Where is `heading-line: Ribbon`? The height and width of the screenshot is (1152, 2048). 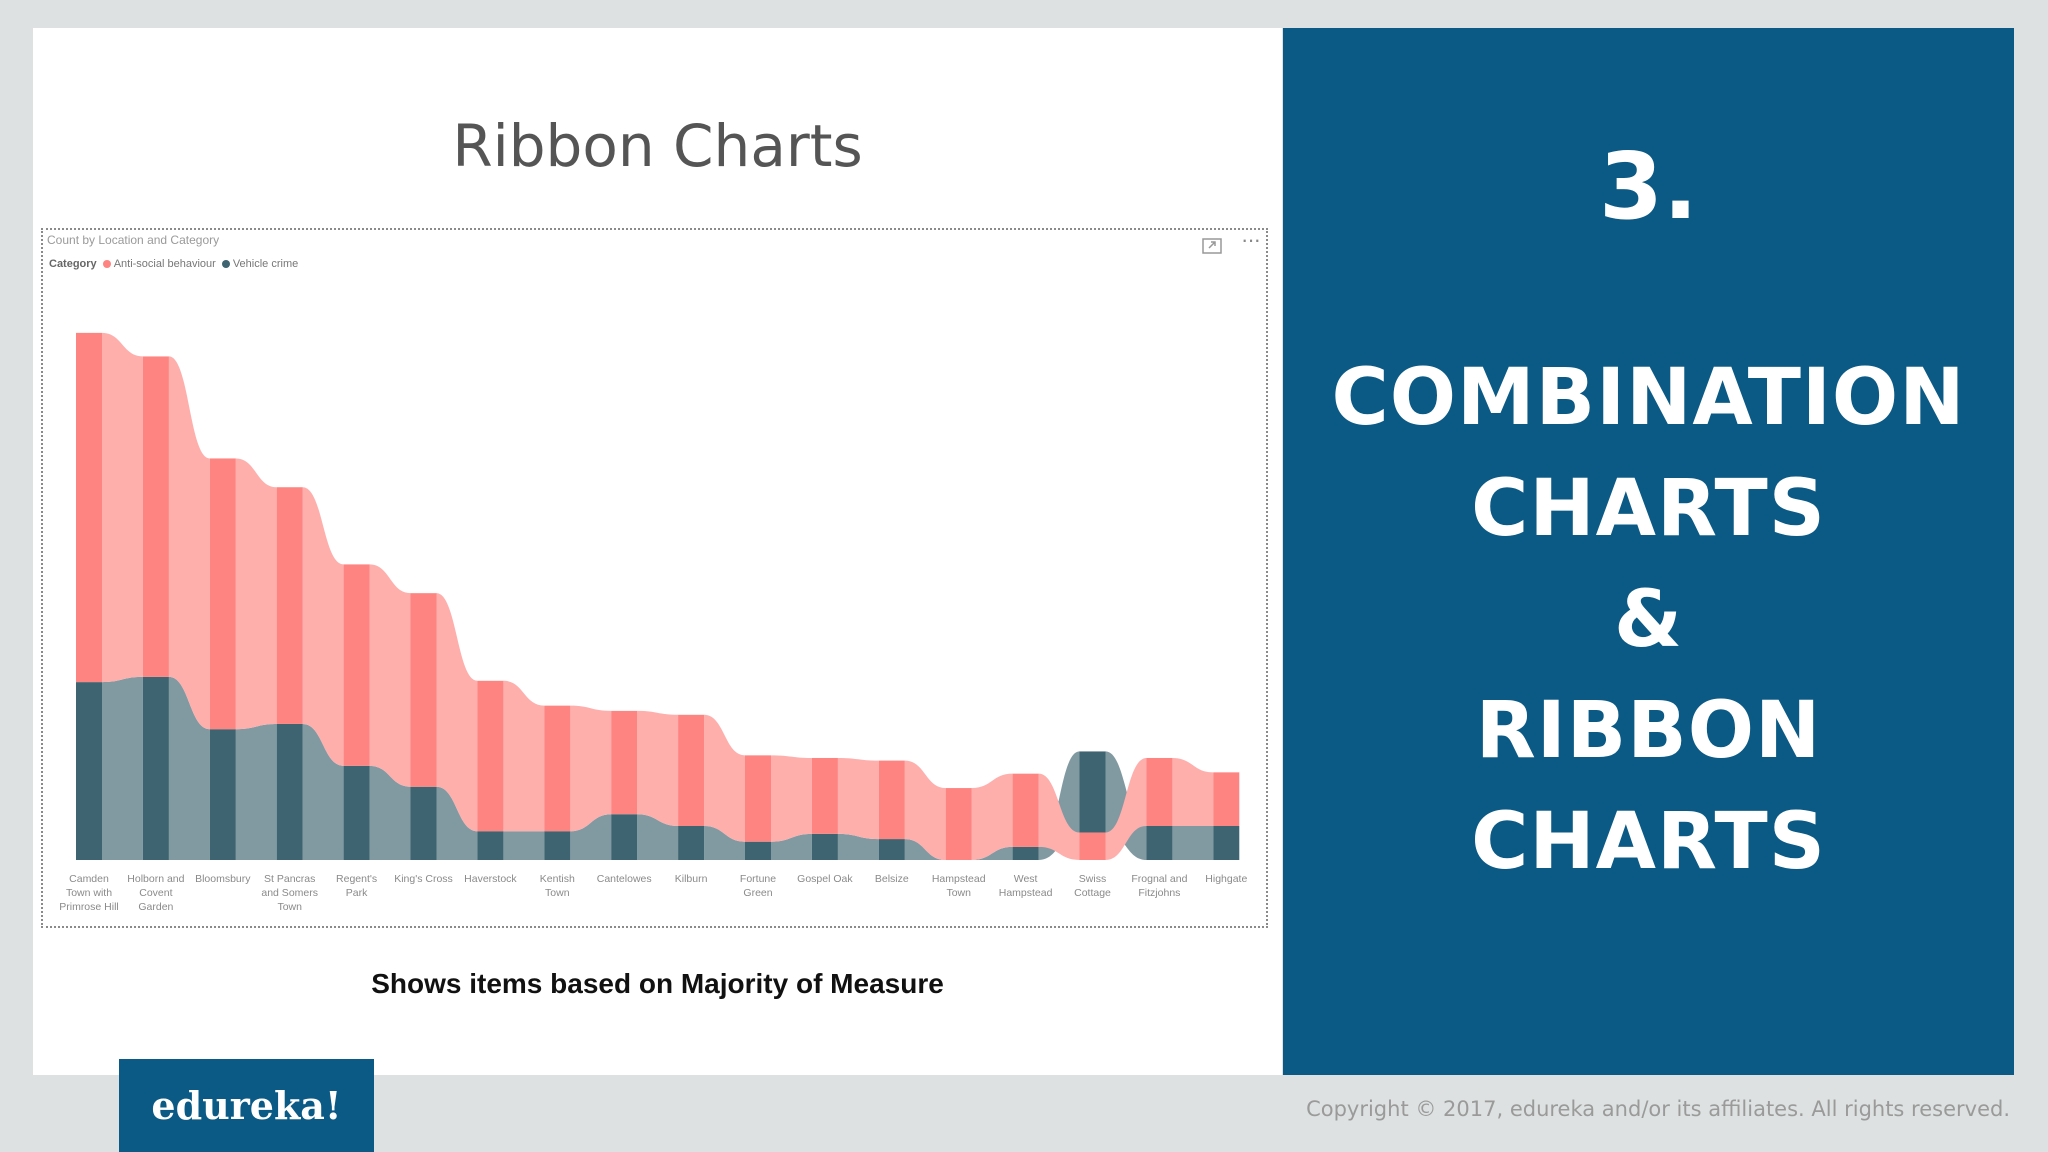
heading-line: Ribbon is located at coordinates (1648, 731).